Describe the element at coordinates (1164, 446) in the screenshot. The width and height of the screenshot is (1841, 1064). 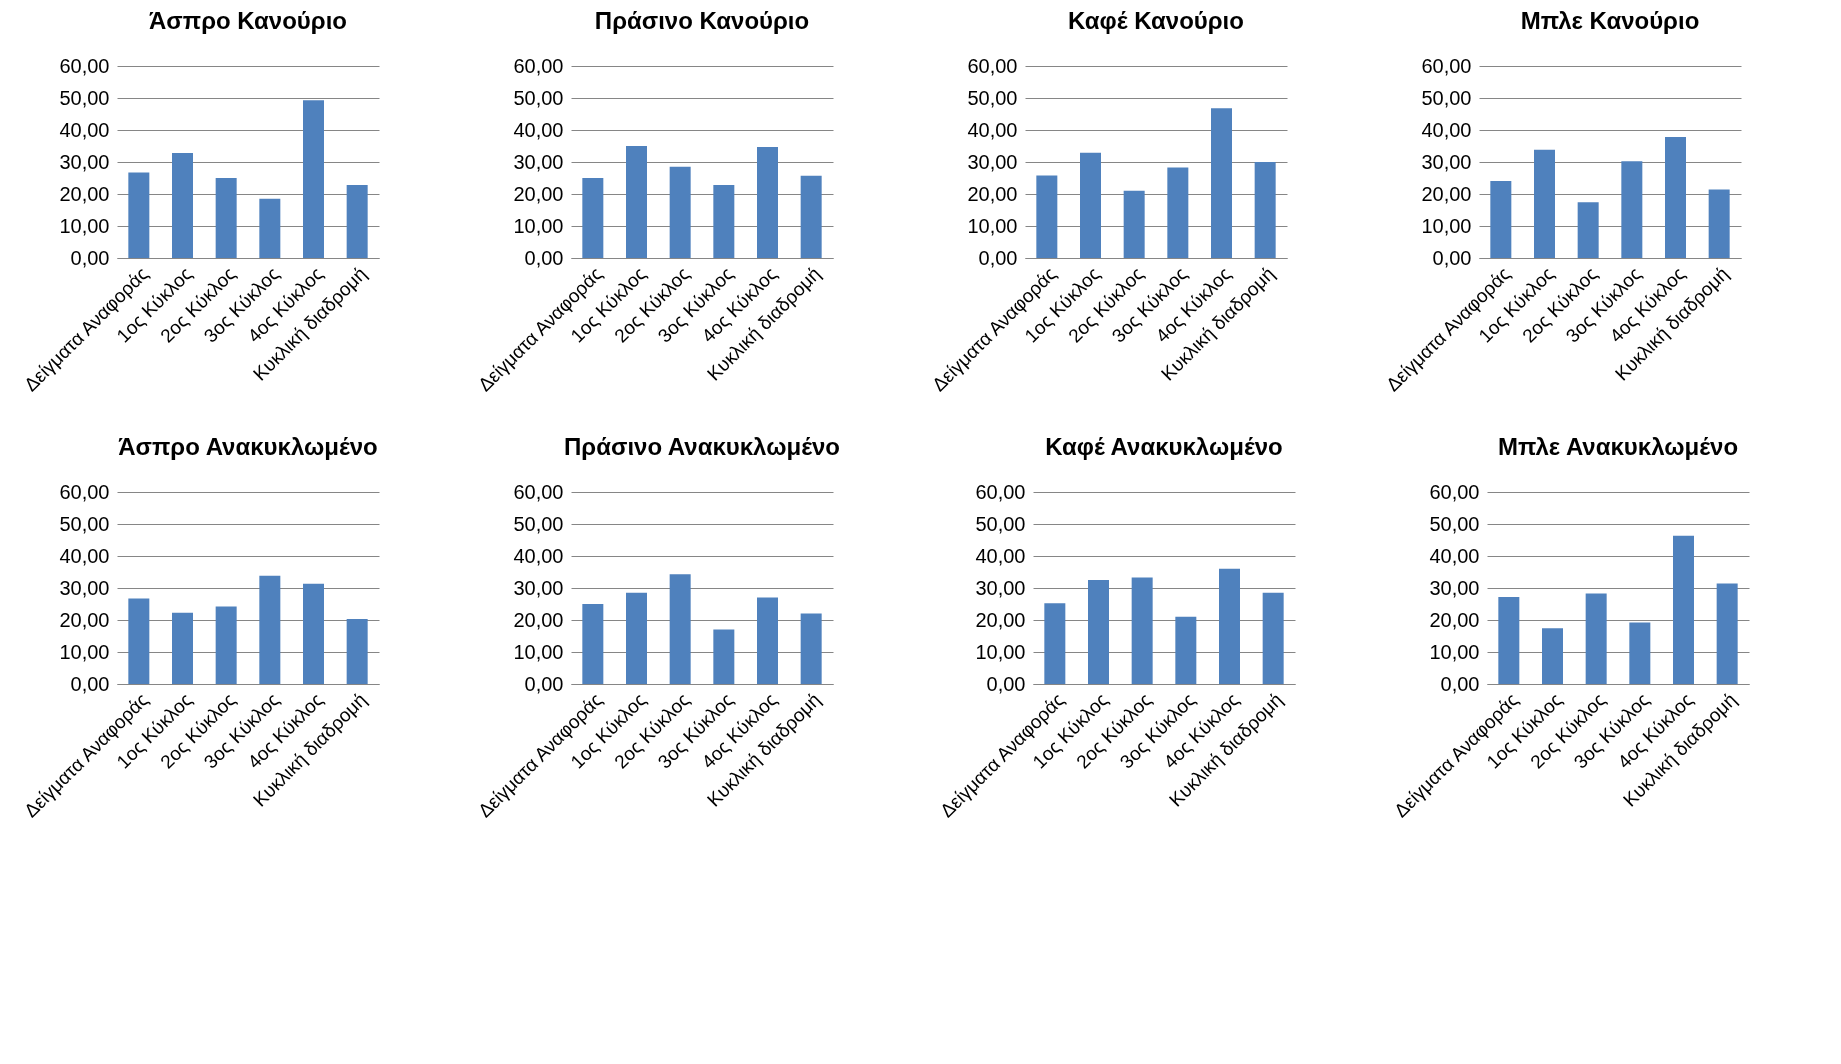
I see `chart-title: Καφέ Ανακυκλωμένο` at that location.